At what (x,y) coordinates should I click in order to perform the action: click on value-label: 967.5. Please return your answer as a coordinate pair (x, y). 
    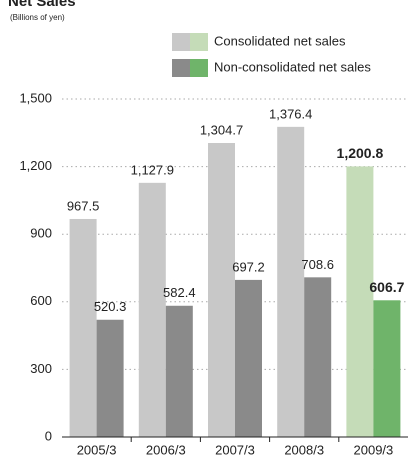
    Looking at the image, I should click on (83, 205).